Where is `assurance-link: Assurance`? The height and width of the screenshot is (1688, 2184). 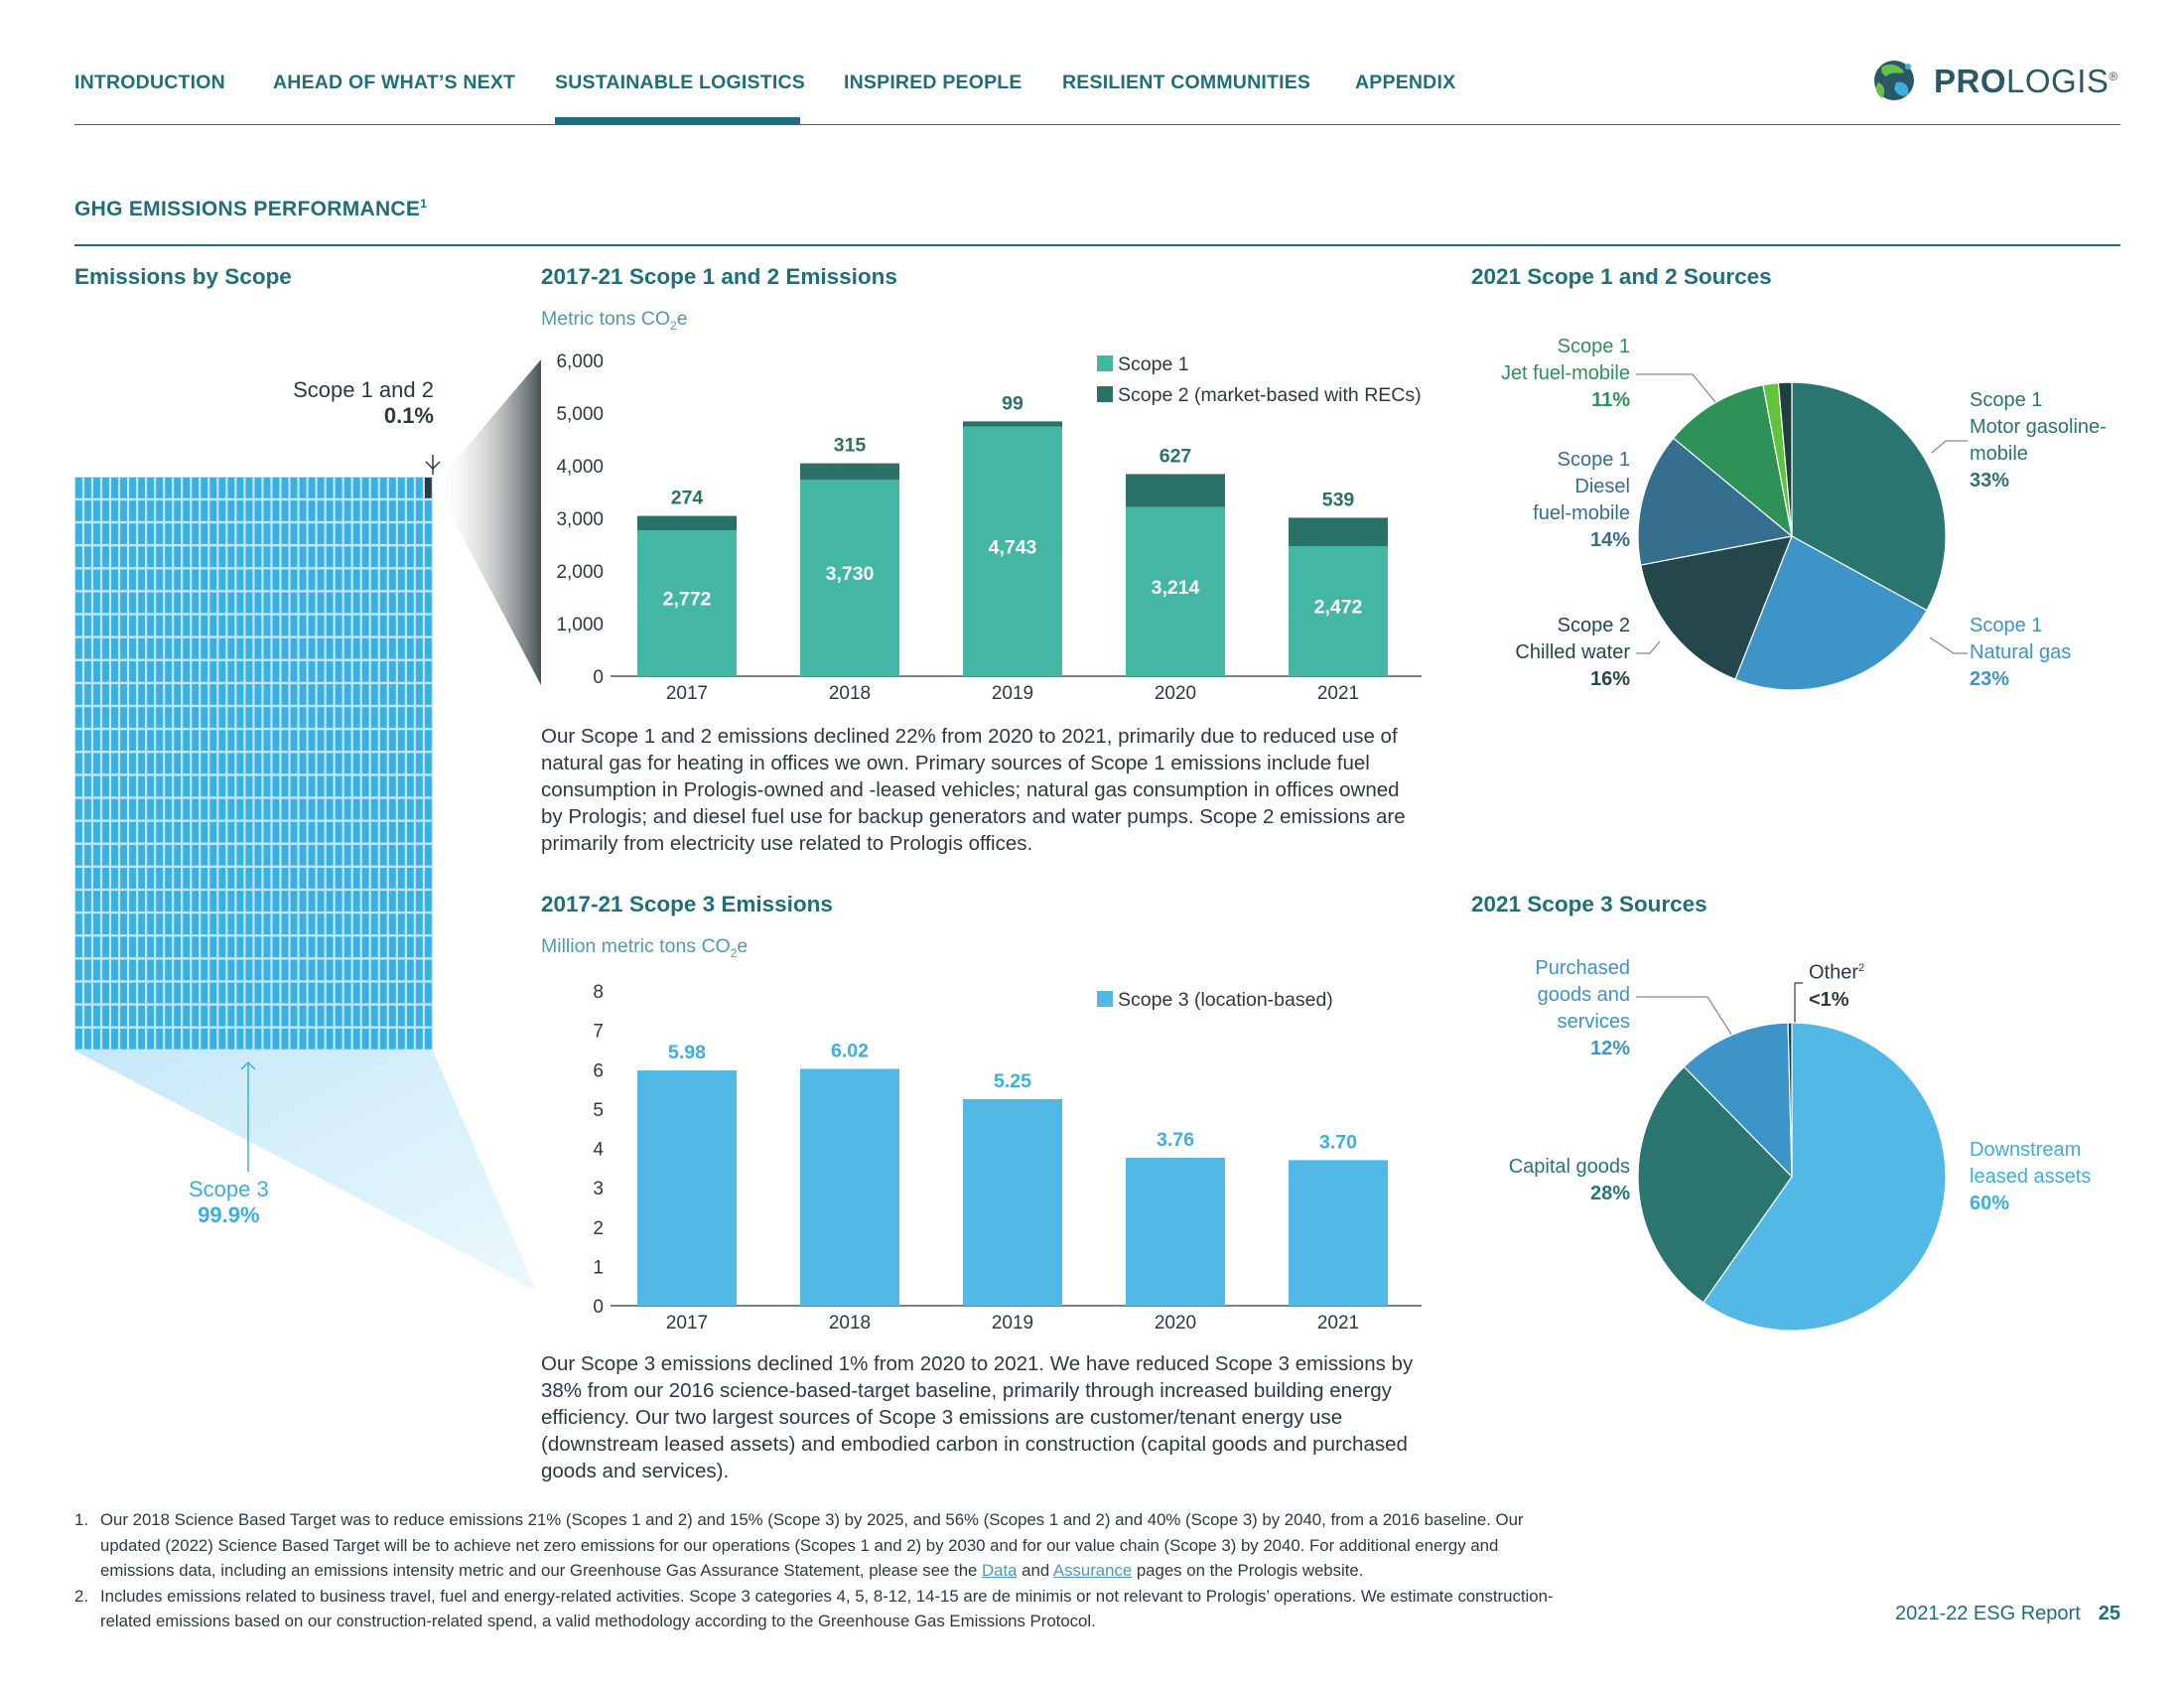 assurance-link: Assurance is located at coordinates (1092, 1570).